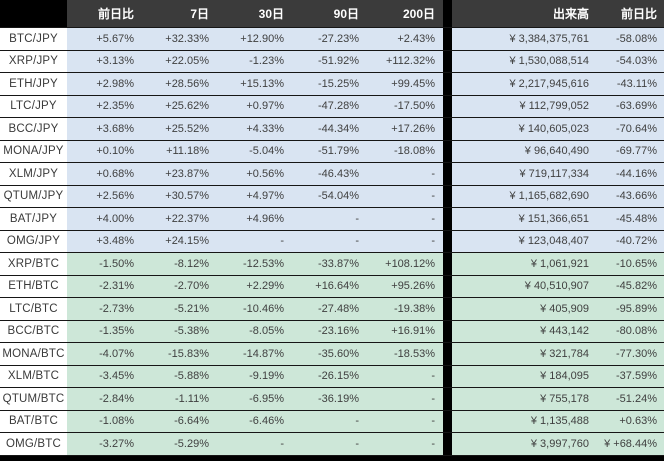 The image size is (664, 461). I want to click on change-1d-cell: -1.08%, so click(104, 421).